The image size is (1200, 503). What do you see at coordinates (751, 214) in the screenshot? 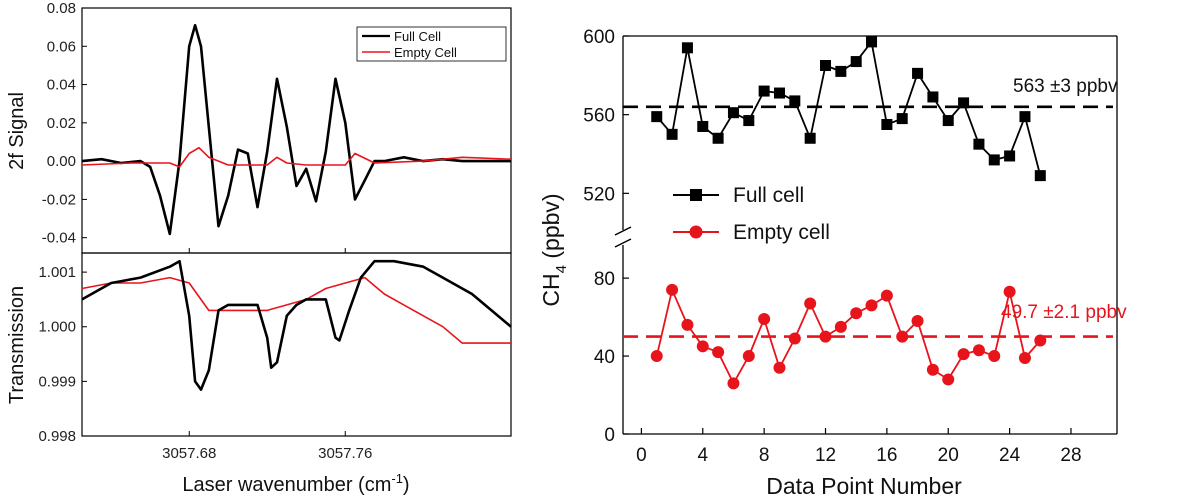
I see `ch4-legend: Full cell Empty cell` at bounding box center [751, 214].